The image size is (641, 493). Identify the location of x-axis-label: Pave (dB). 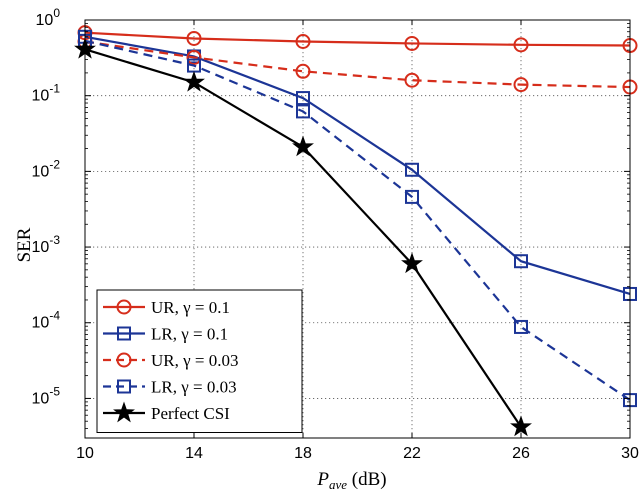
(351, 480).